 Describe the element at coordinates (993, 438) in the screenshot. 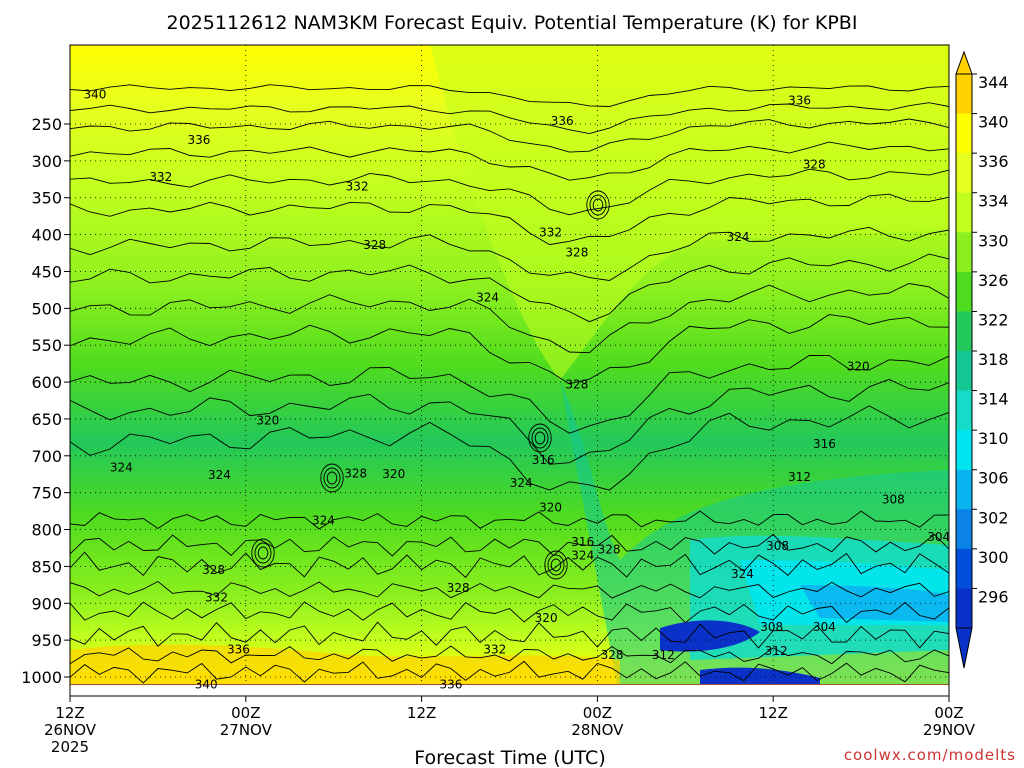

I see `colorbar-label: 310` at that location.